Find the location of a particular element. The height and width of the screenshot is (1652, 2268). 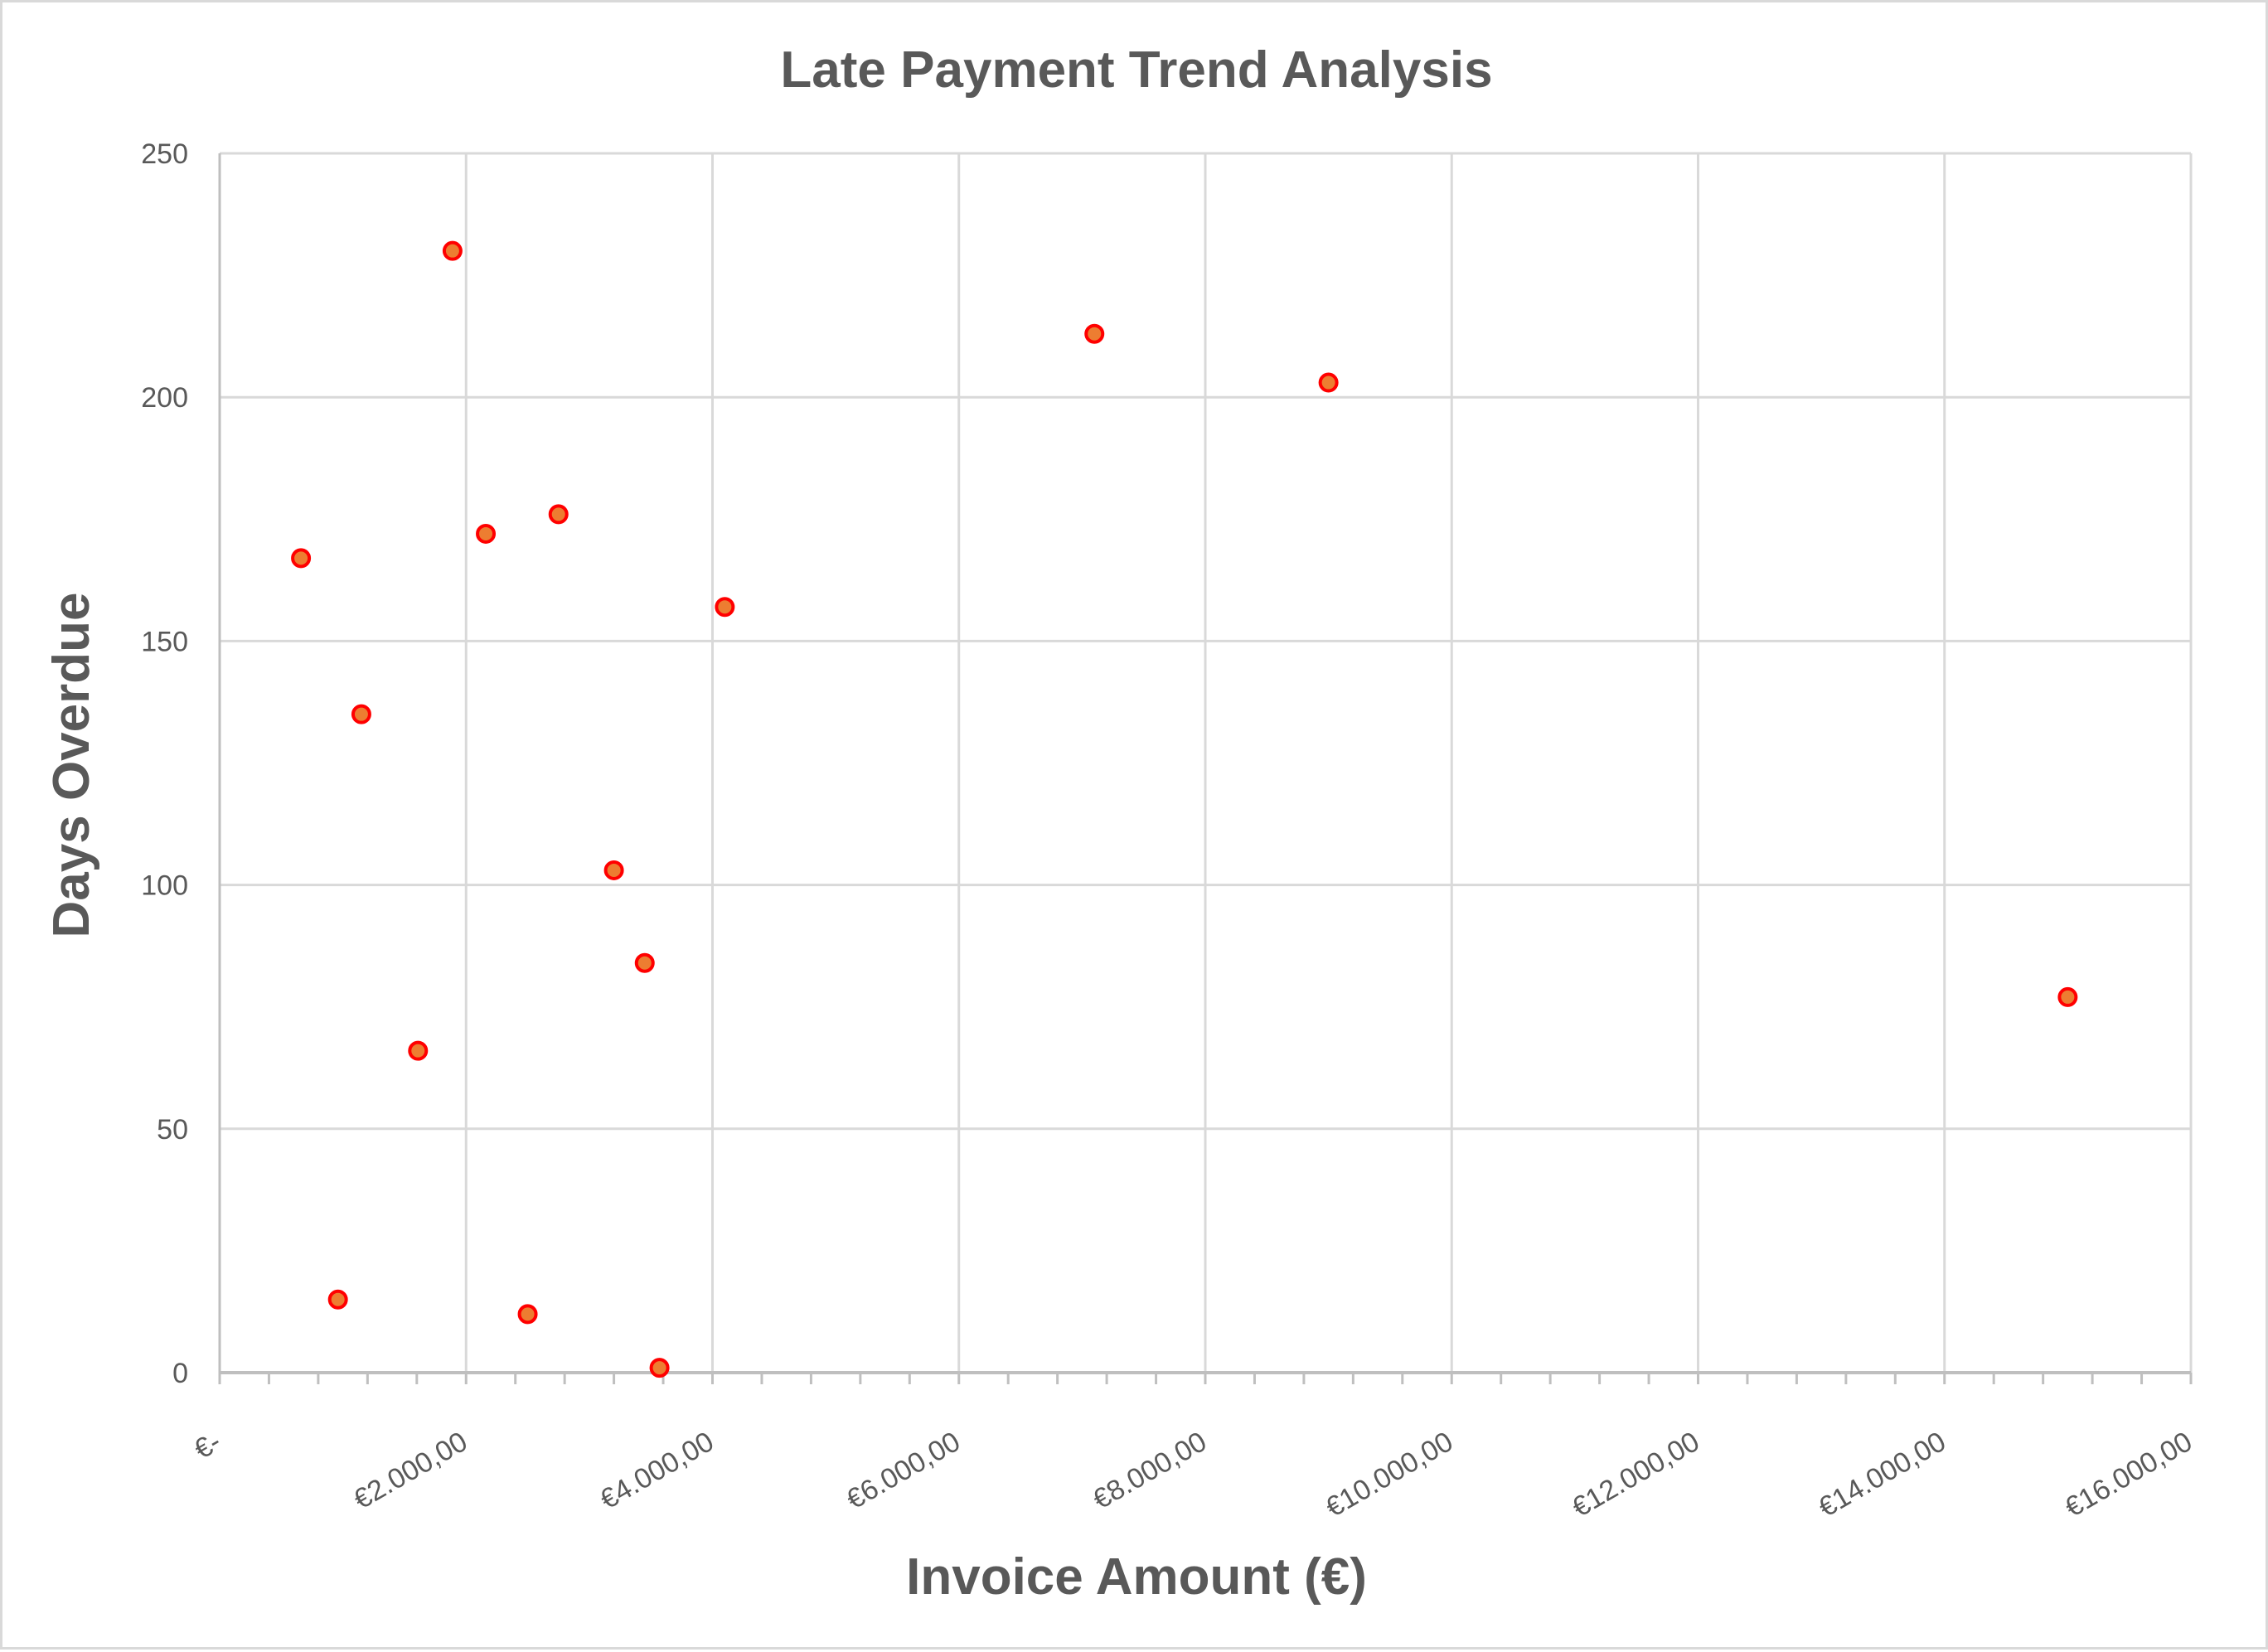

x-tick-label: €10.000,00 is located at coordinates (1389, 1475).